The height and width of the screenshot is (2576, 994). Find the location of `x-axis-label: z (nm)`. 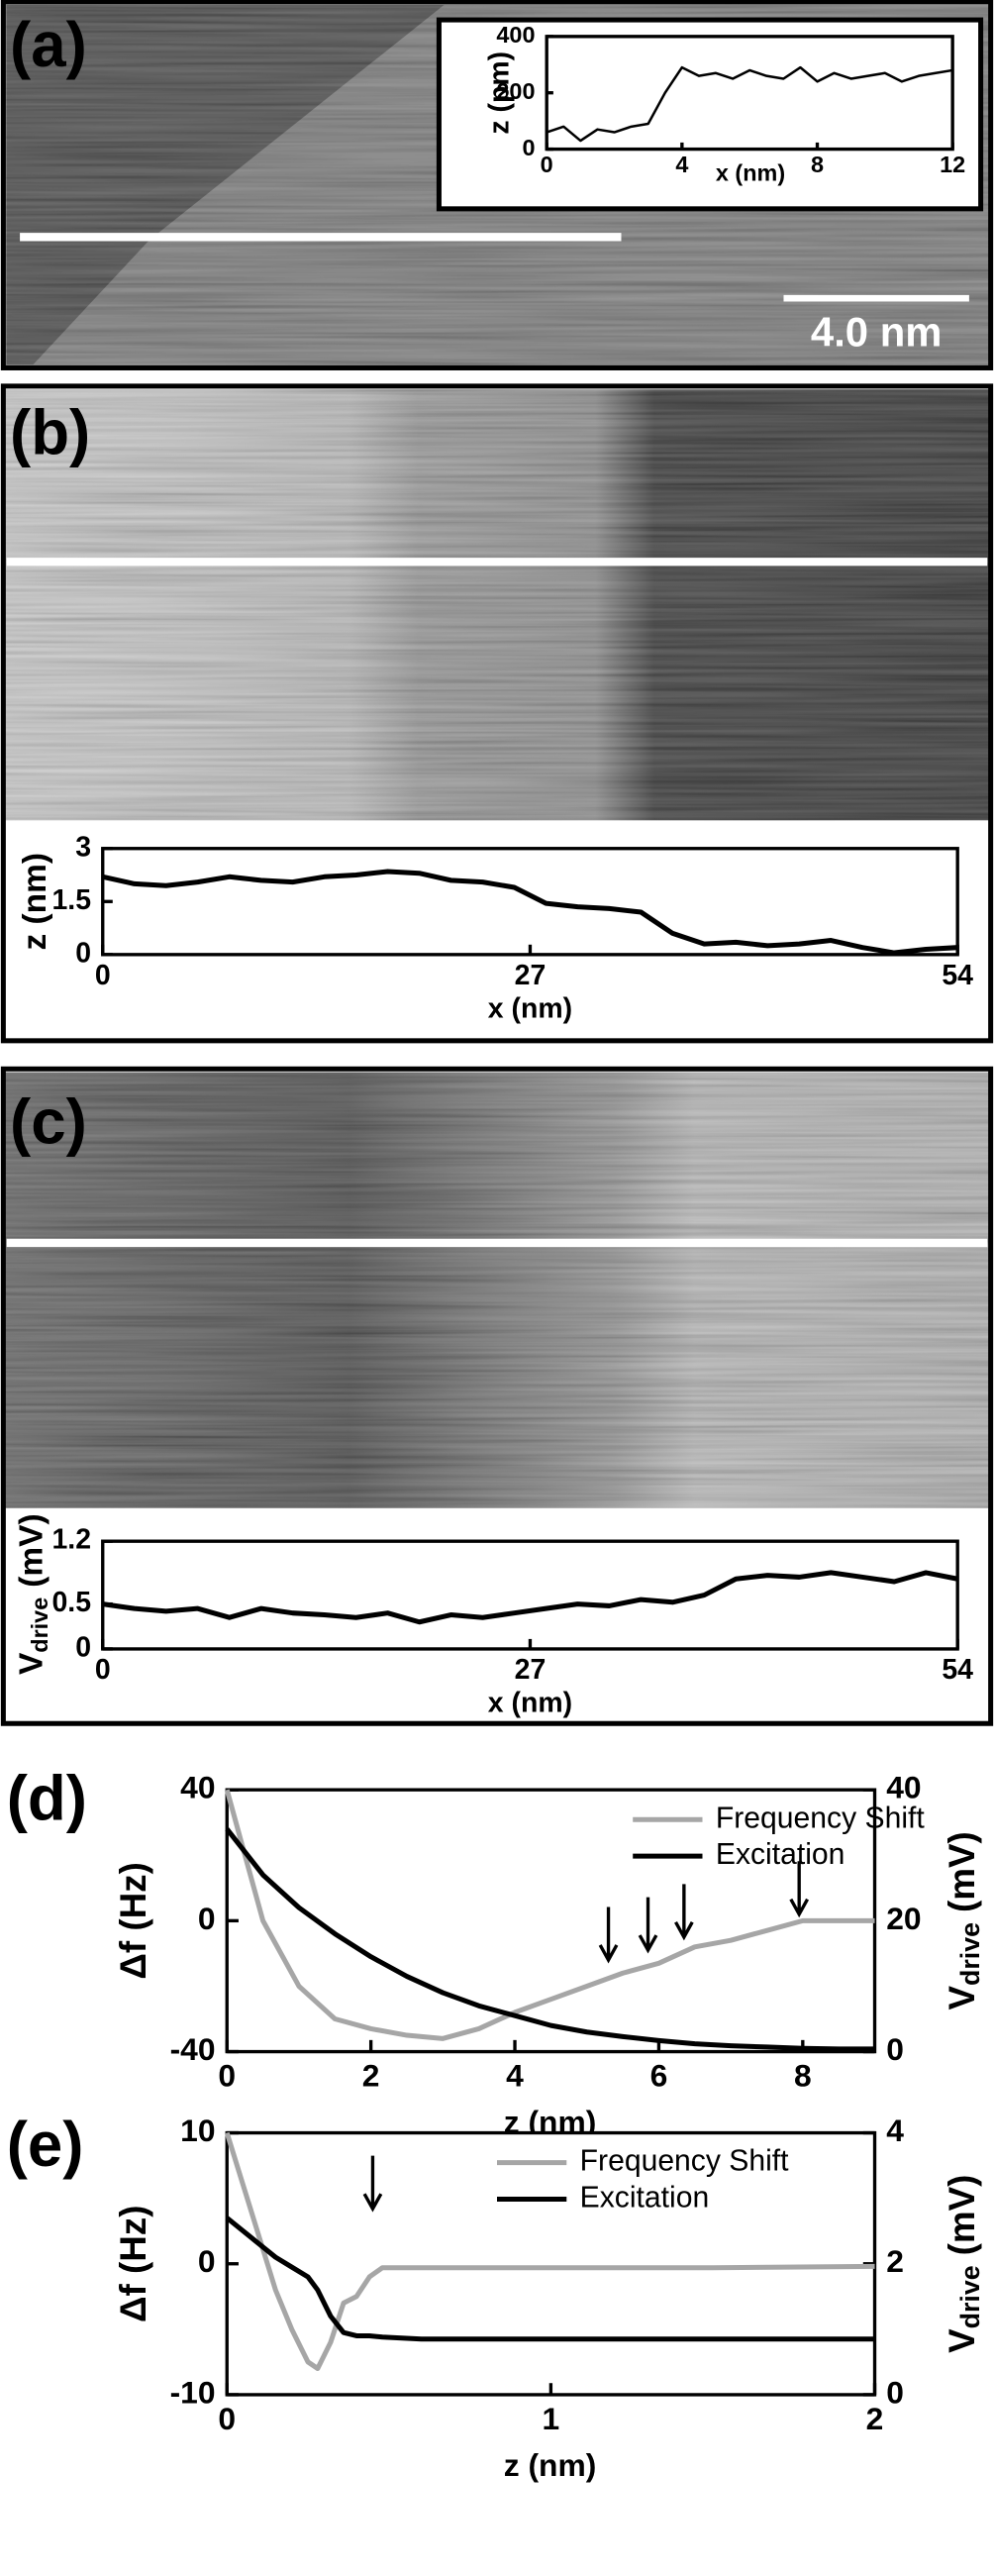

x-axis-label: z (nm) is located at coordinates (550, 2465).